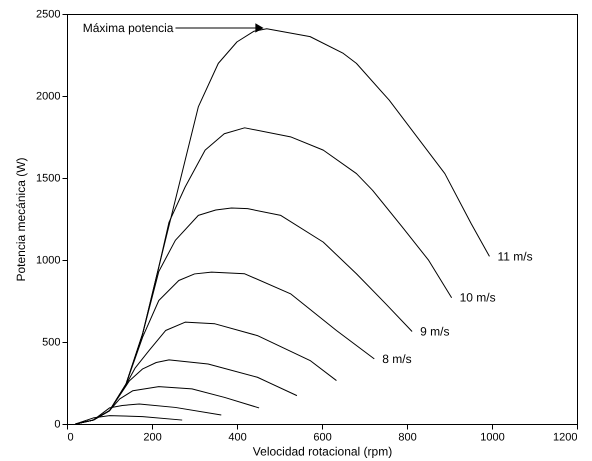 The height and width of the screenshot is (461, 592). What do you see at coordinates (322, 451) in the screenshot?
I see `x-axis-title: Velocidad rotacional (rpm)` at bounding box center [322, 451].